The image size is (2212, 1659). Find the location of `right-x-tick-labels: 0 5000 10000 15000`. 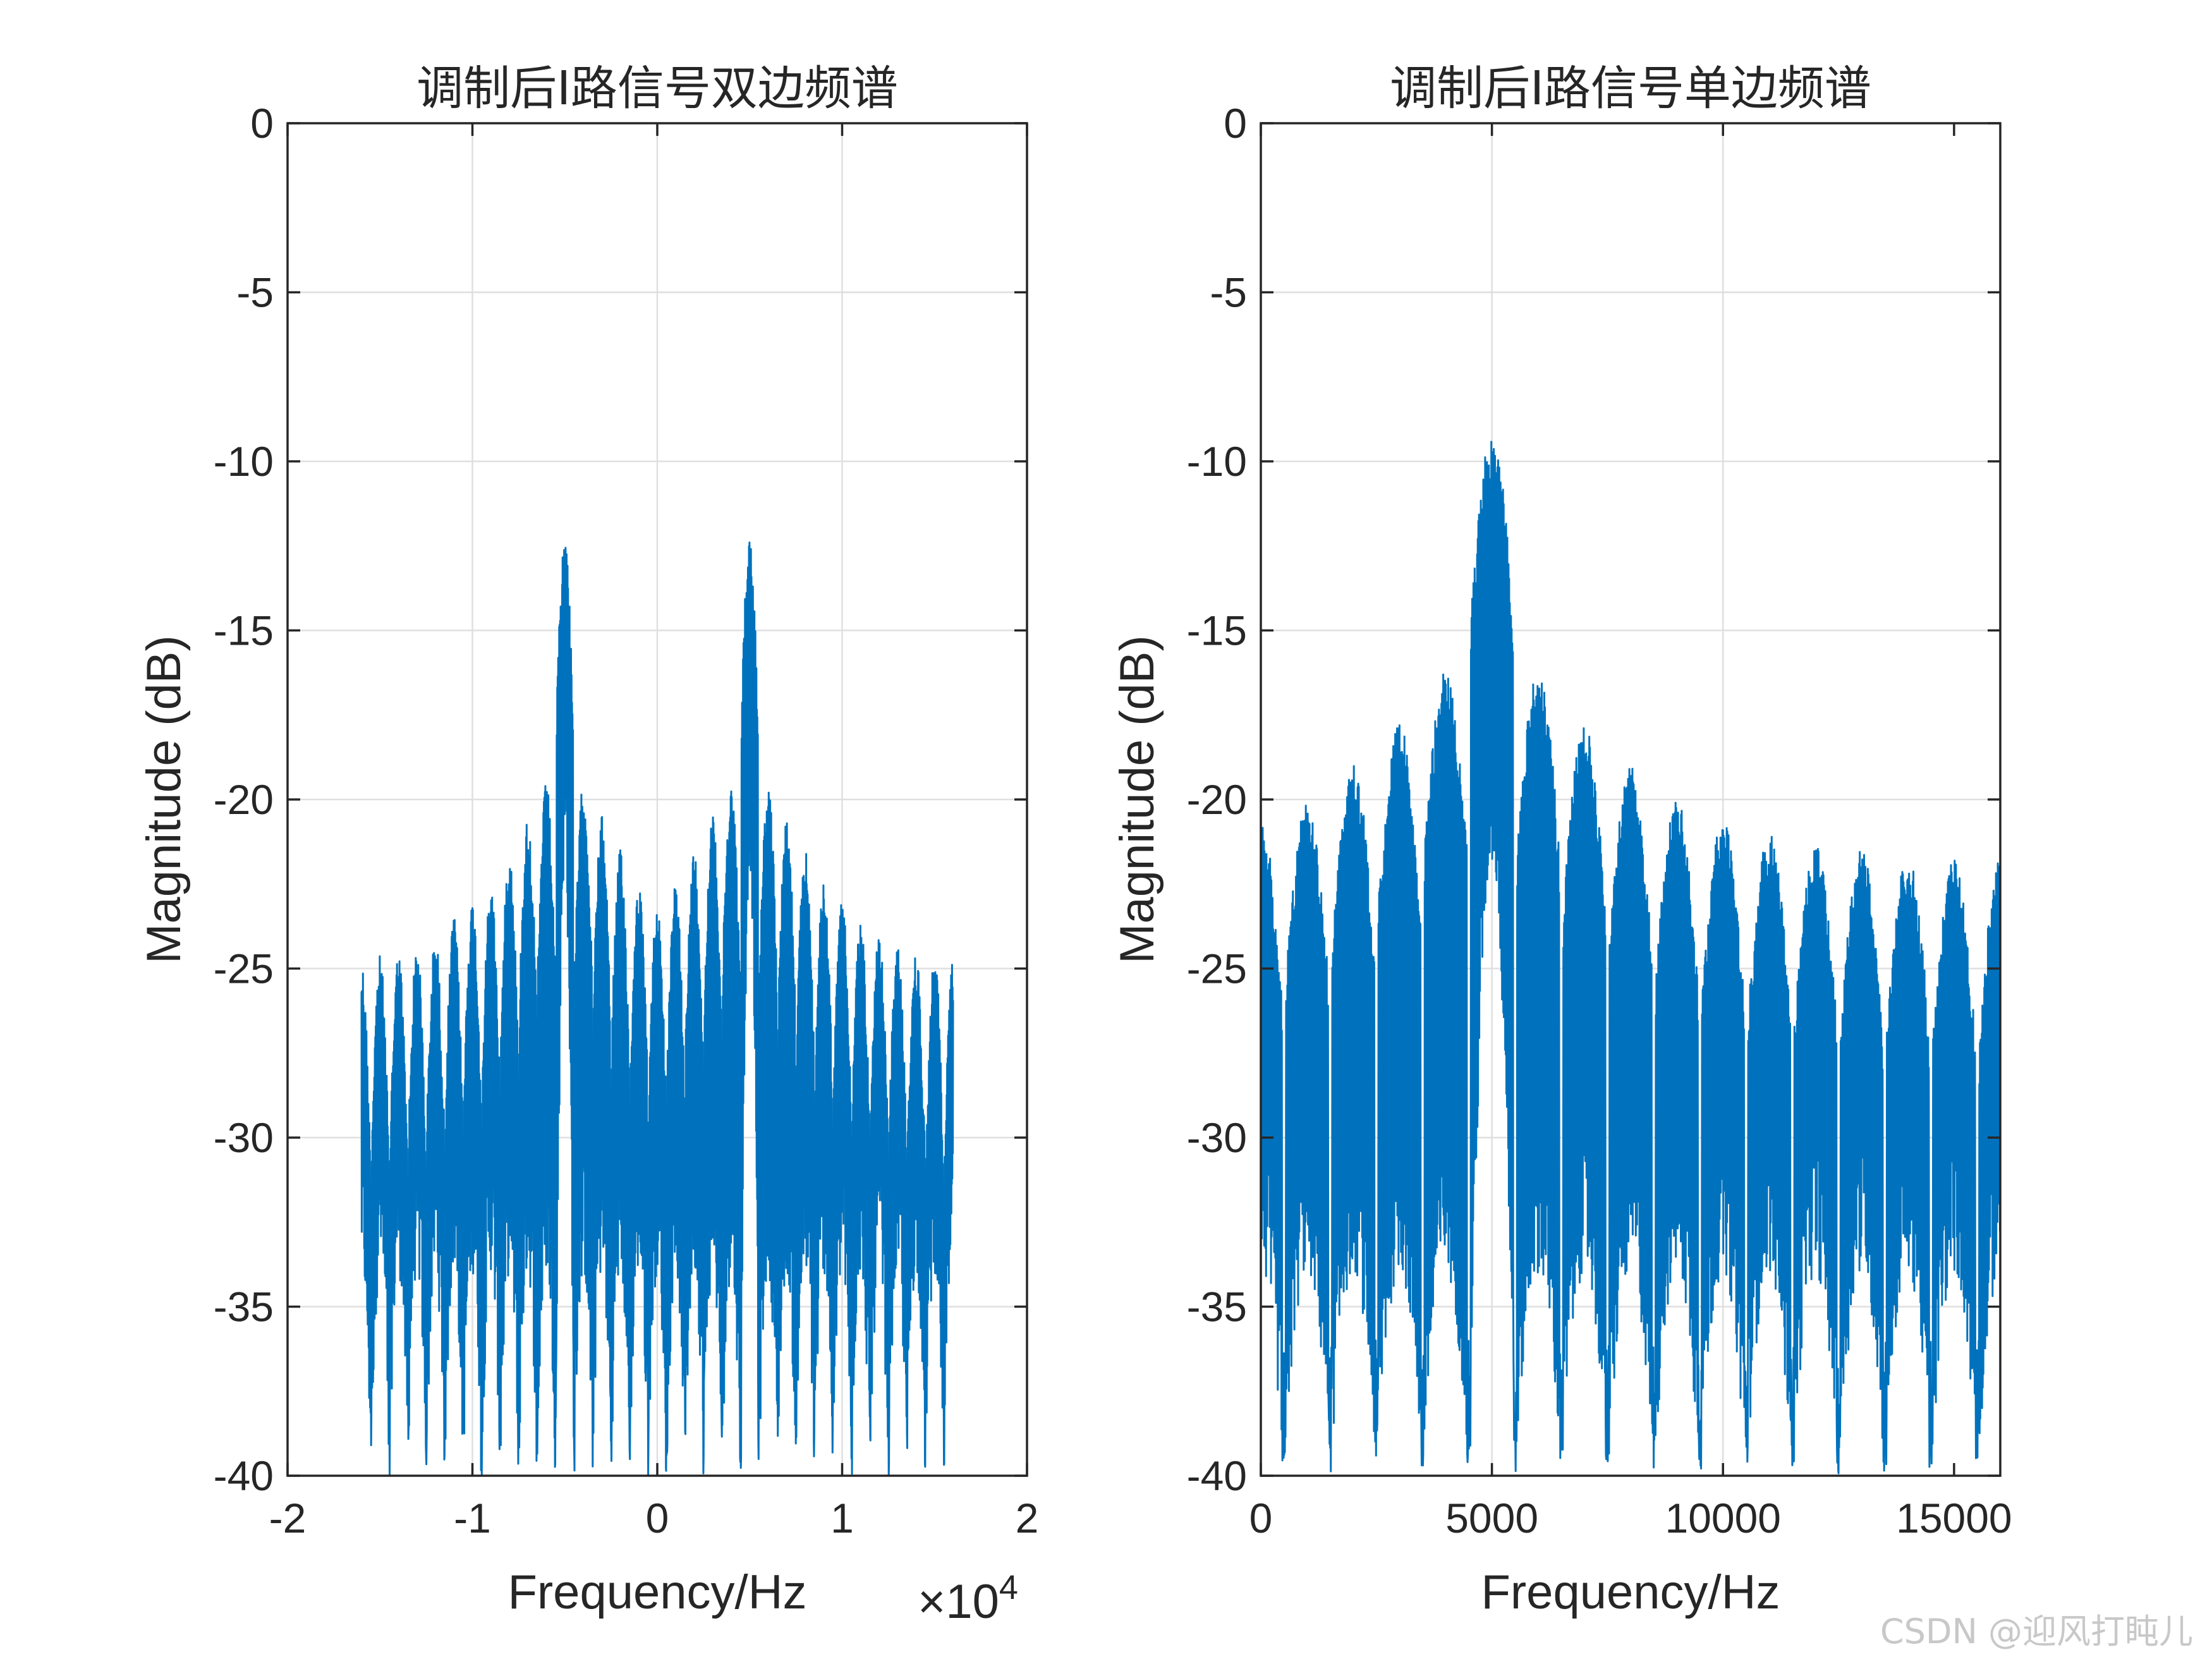

right-x-tick-labels: 0 5000 10000 15000 is located at coordinates (1631, 1518).